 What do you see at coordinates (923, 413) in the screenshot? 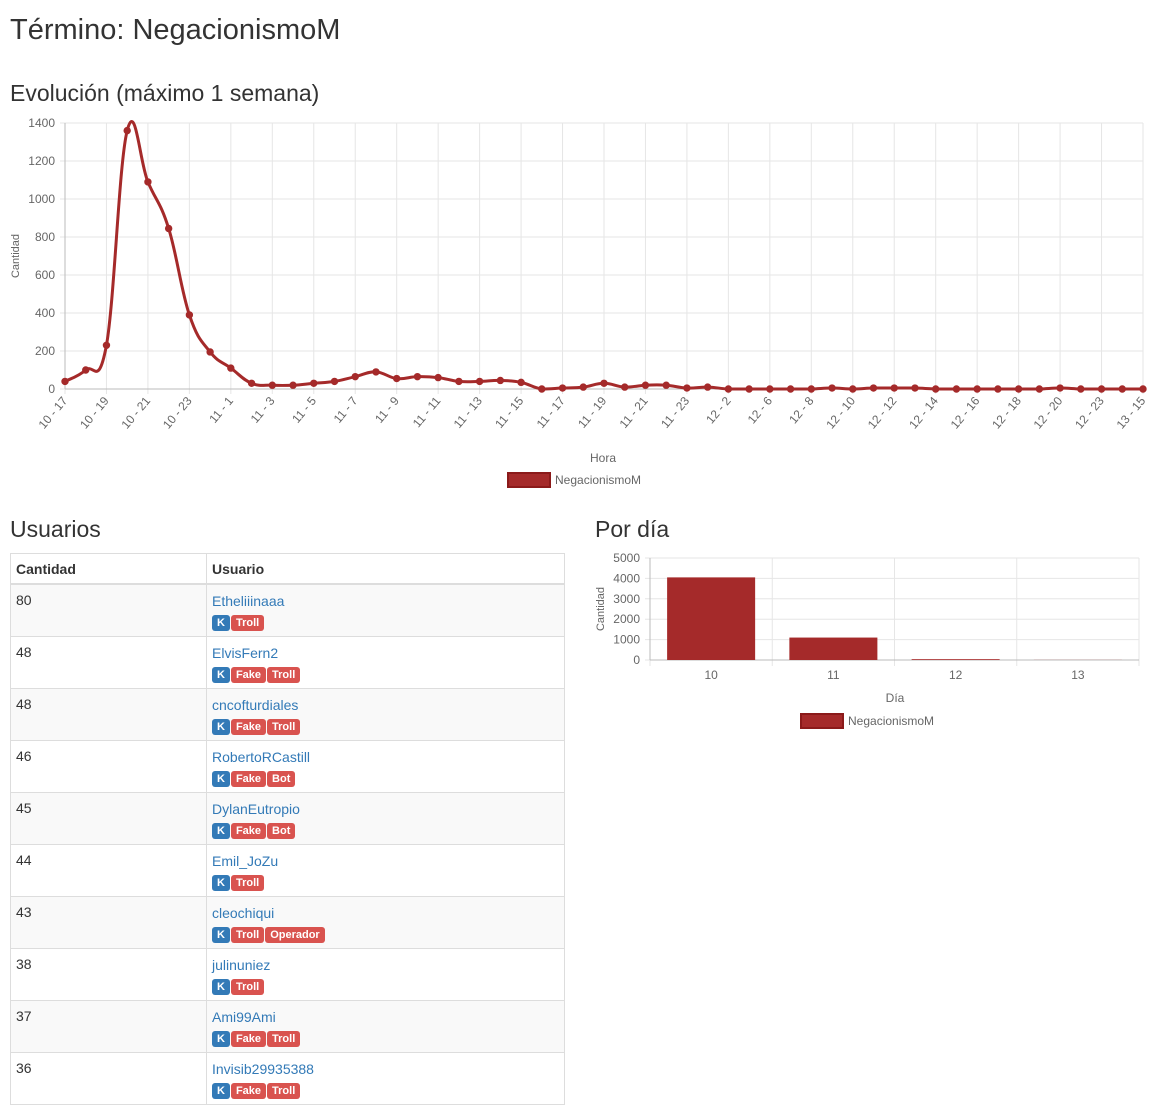
I see `x-tick-label: 12 - 14` at bounding box center [923, 413].